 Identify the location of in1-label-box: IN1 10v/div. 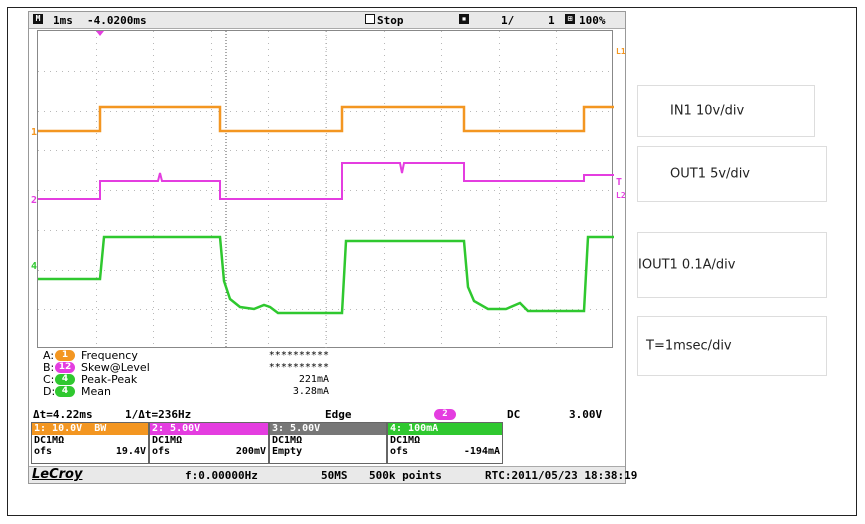
(726, 111).